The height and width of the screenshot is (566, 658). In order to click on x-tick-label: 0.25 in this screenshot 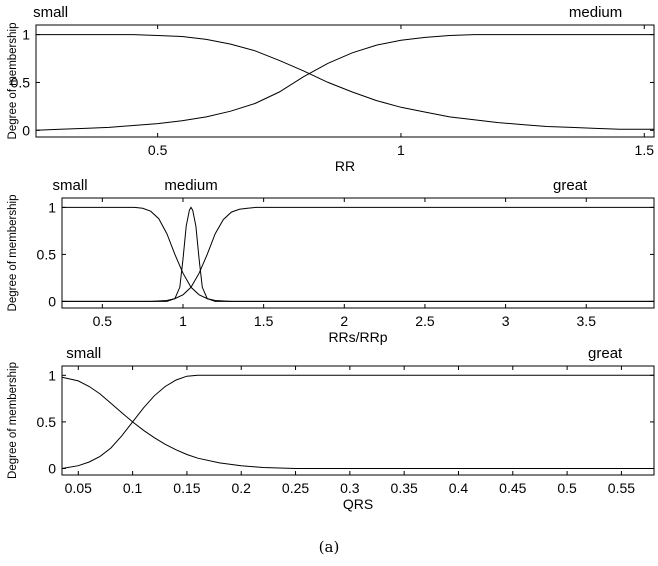, I will do `click(295, 488)`.